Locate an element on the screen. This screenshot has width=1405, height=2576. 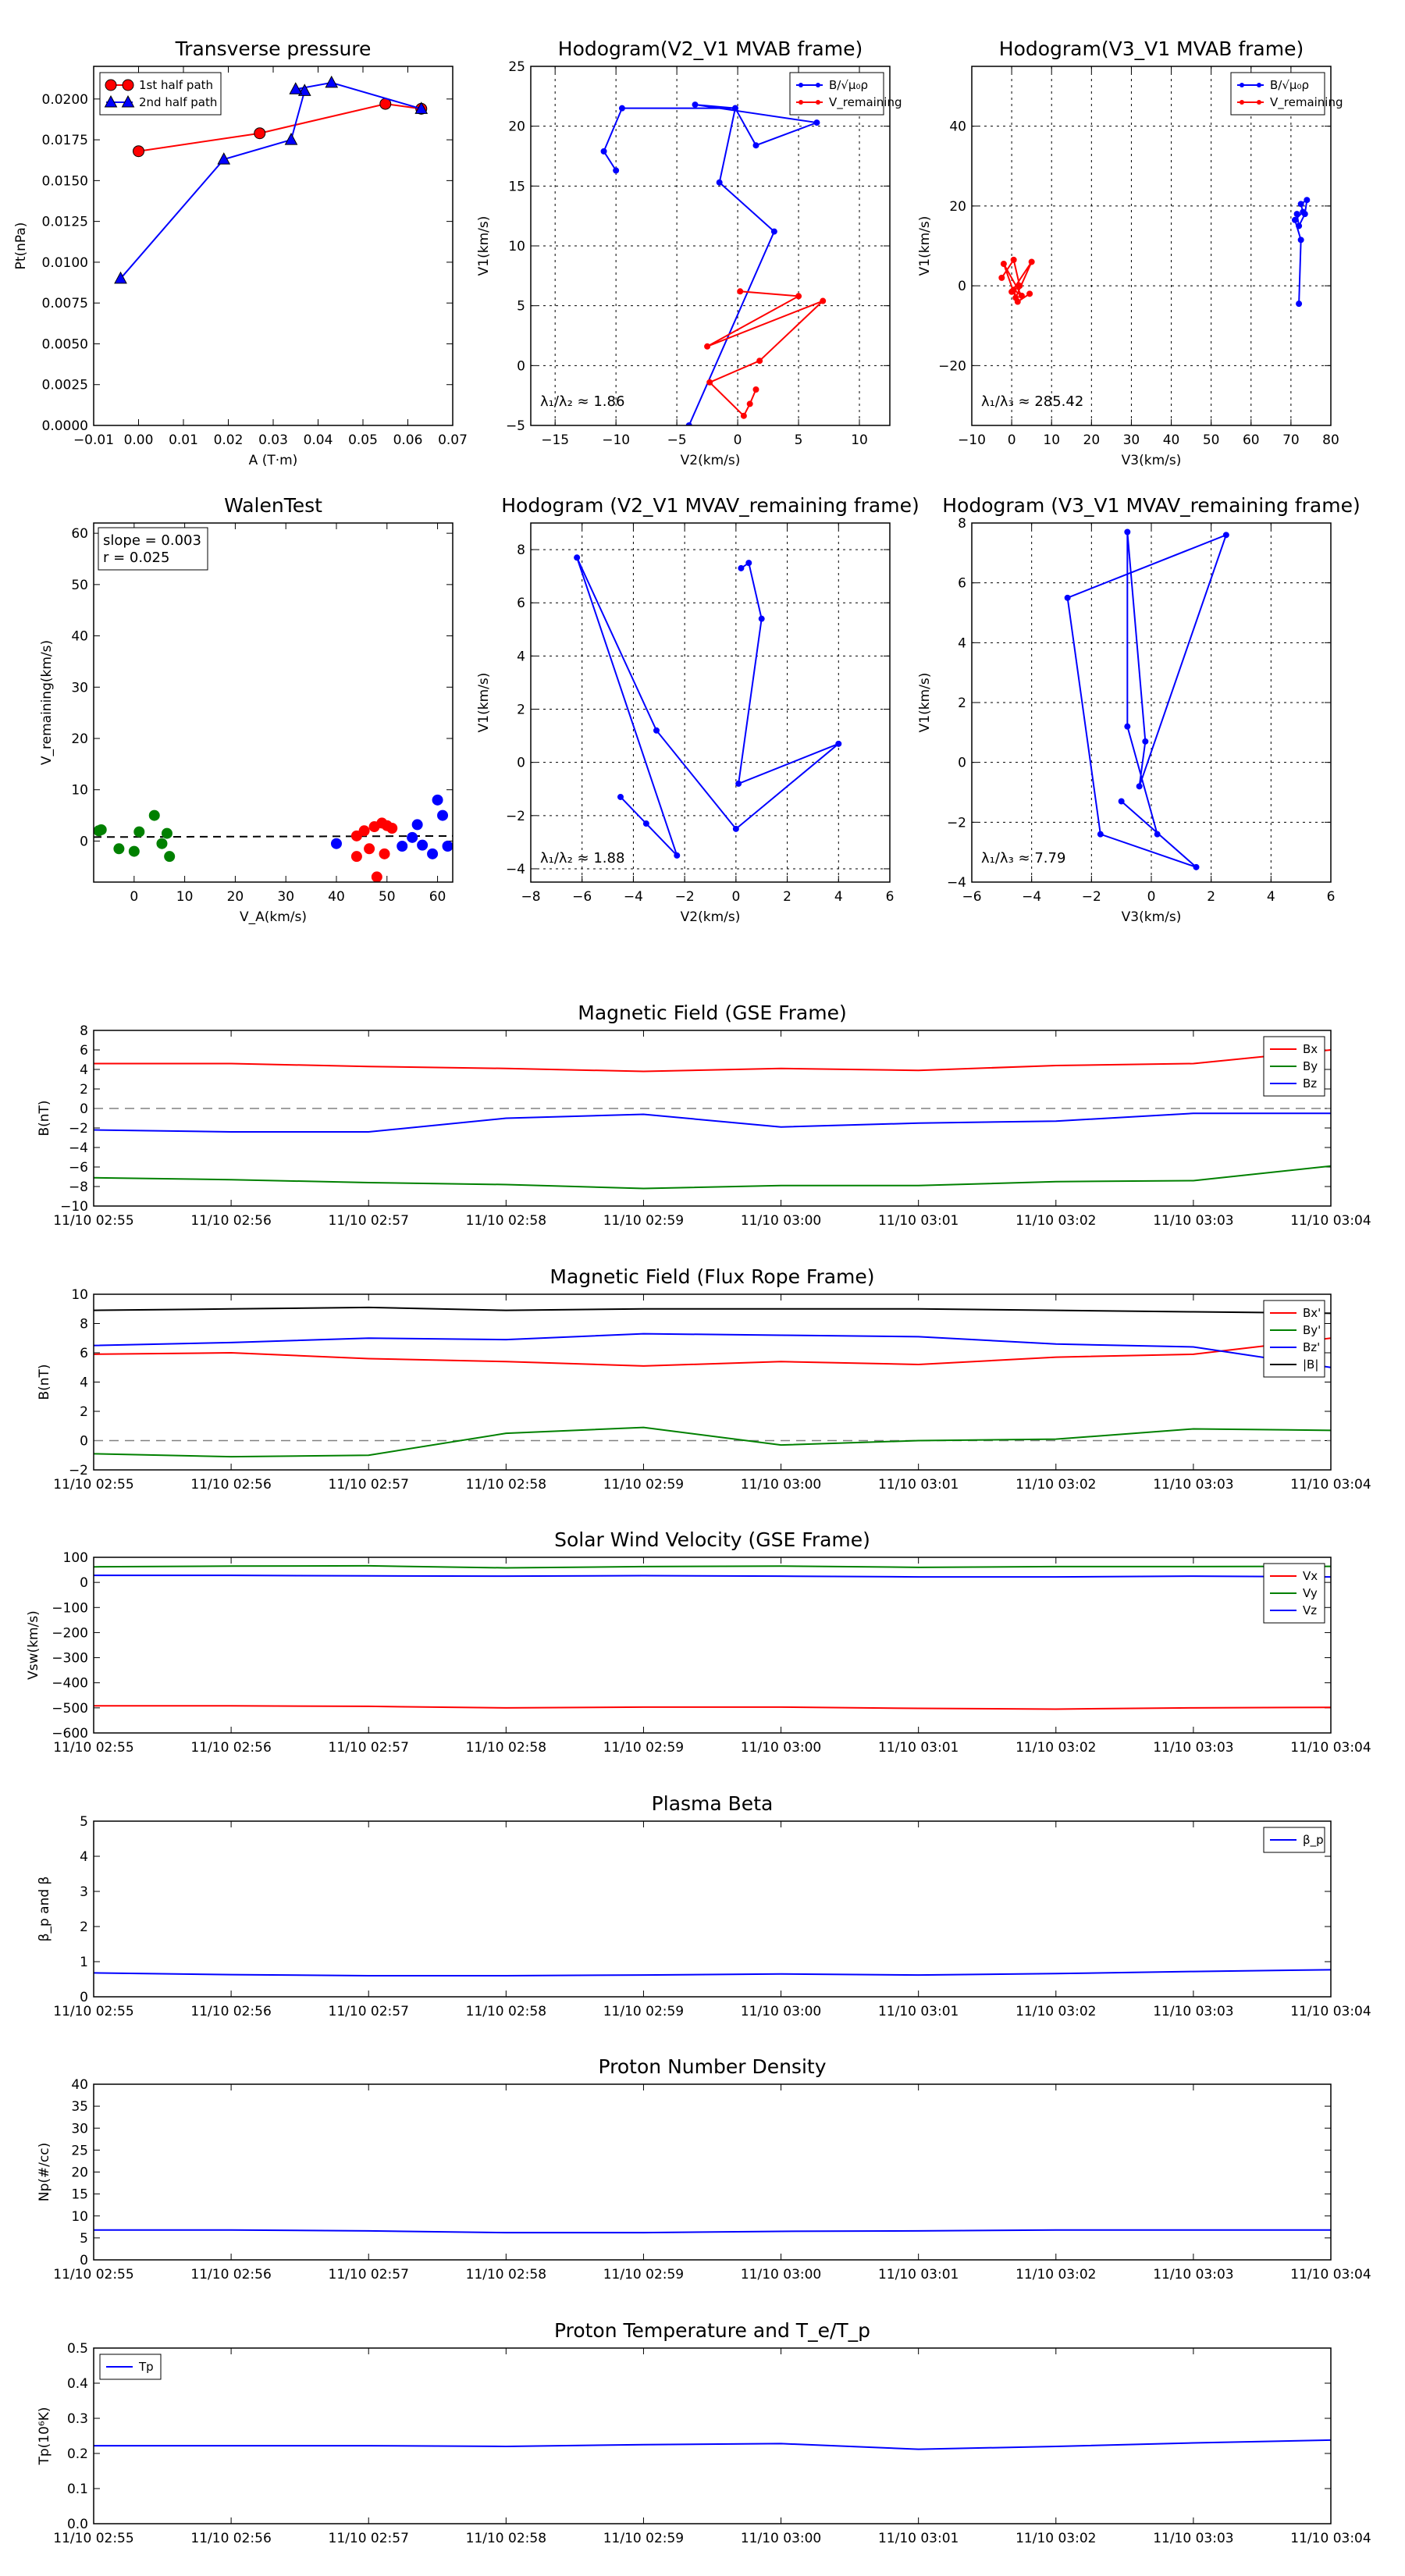
mag_gse-plot-area is located at coordinates (713, 1119).